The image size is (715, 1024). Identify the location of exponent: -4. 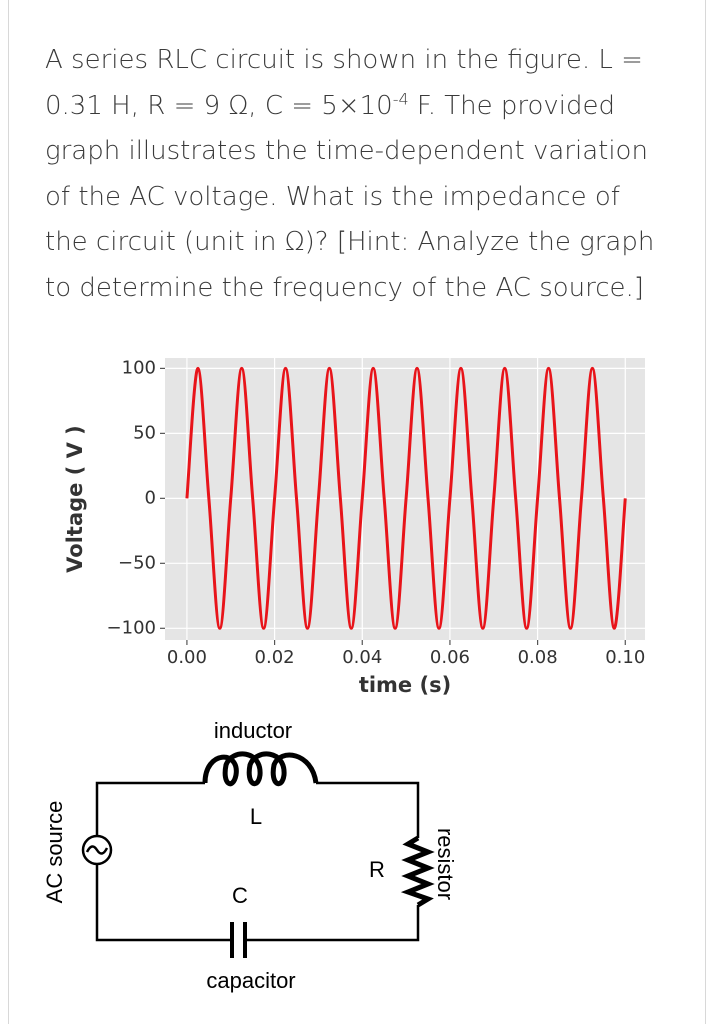
(400, 98).